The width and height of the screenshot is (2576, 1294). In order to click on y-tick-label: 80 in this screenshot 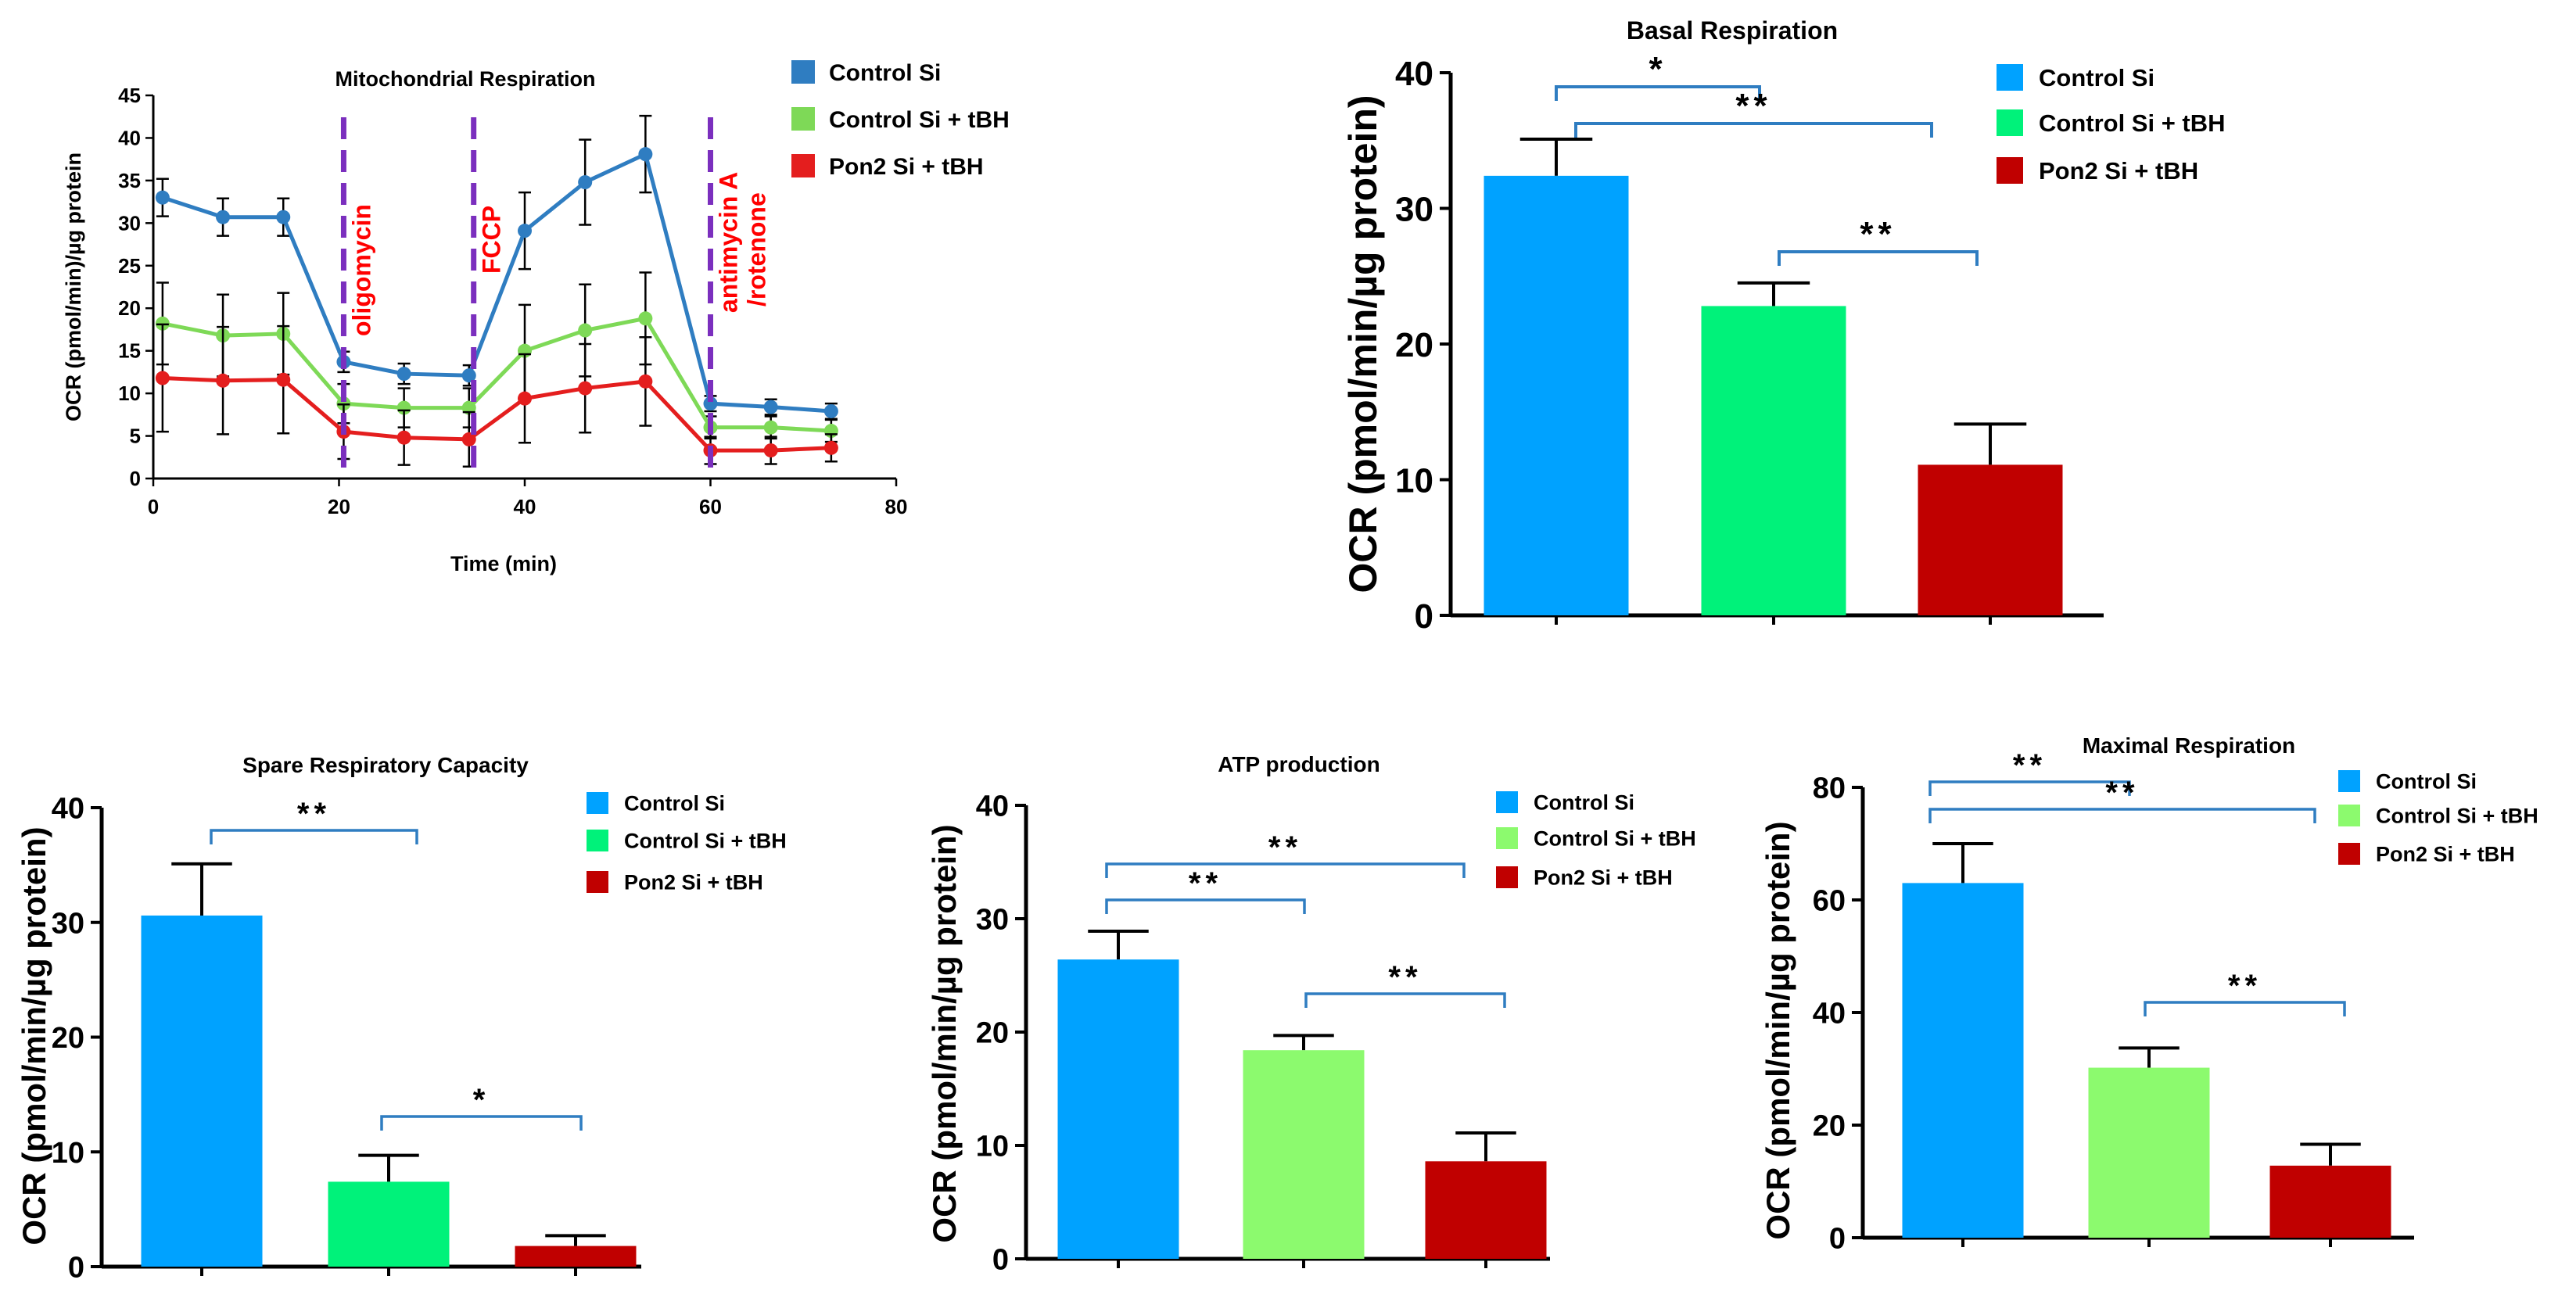, I will do `click(1829, 788)`.